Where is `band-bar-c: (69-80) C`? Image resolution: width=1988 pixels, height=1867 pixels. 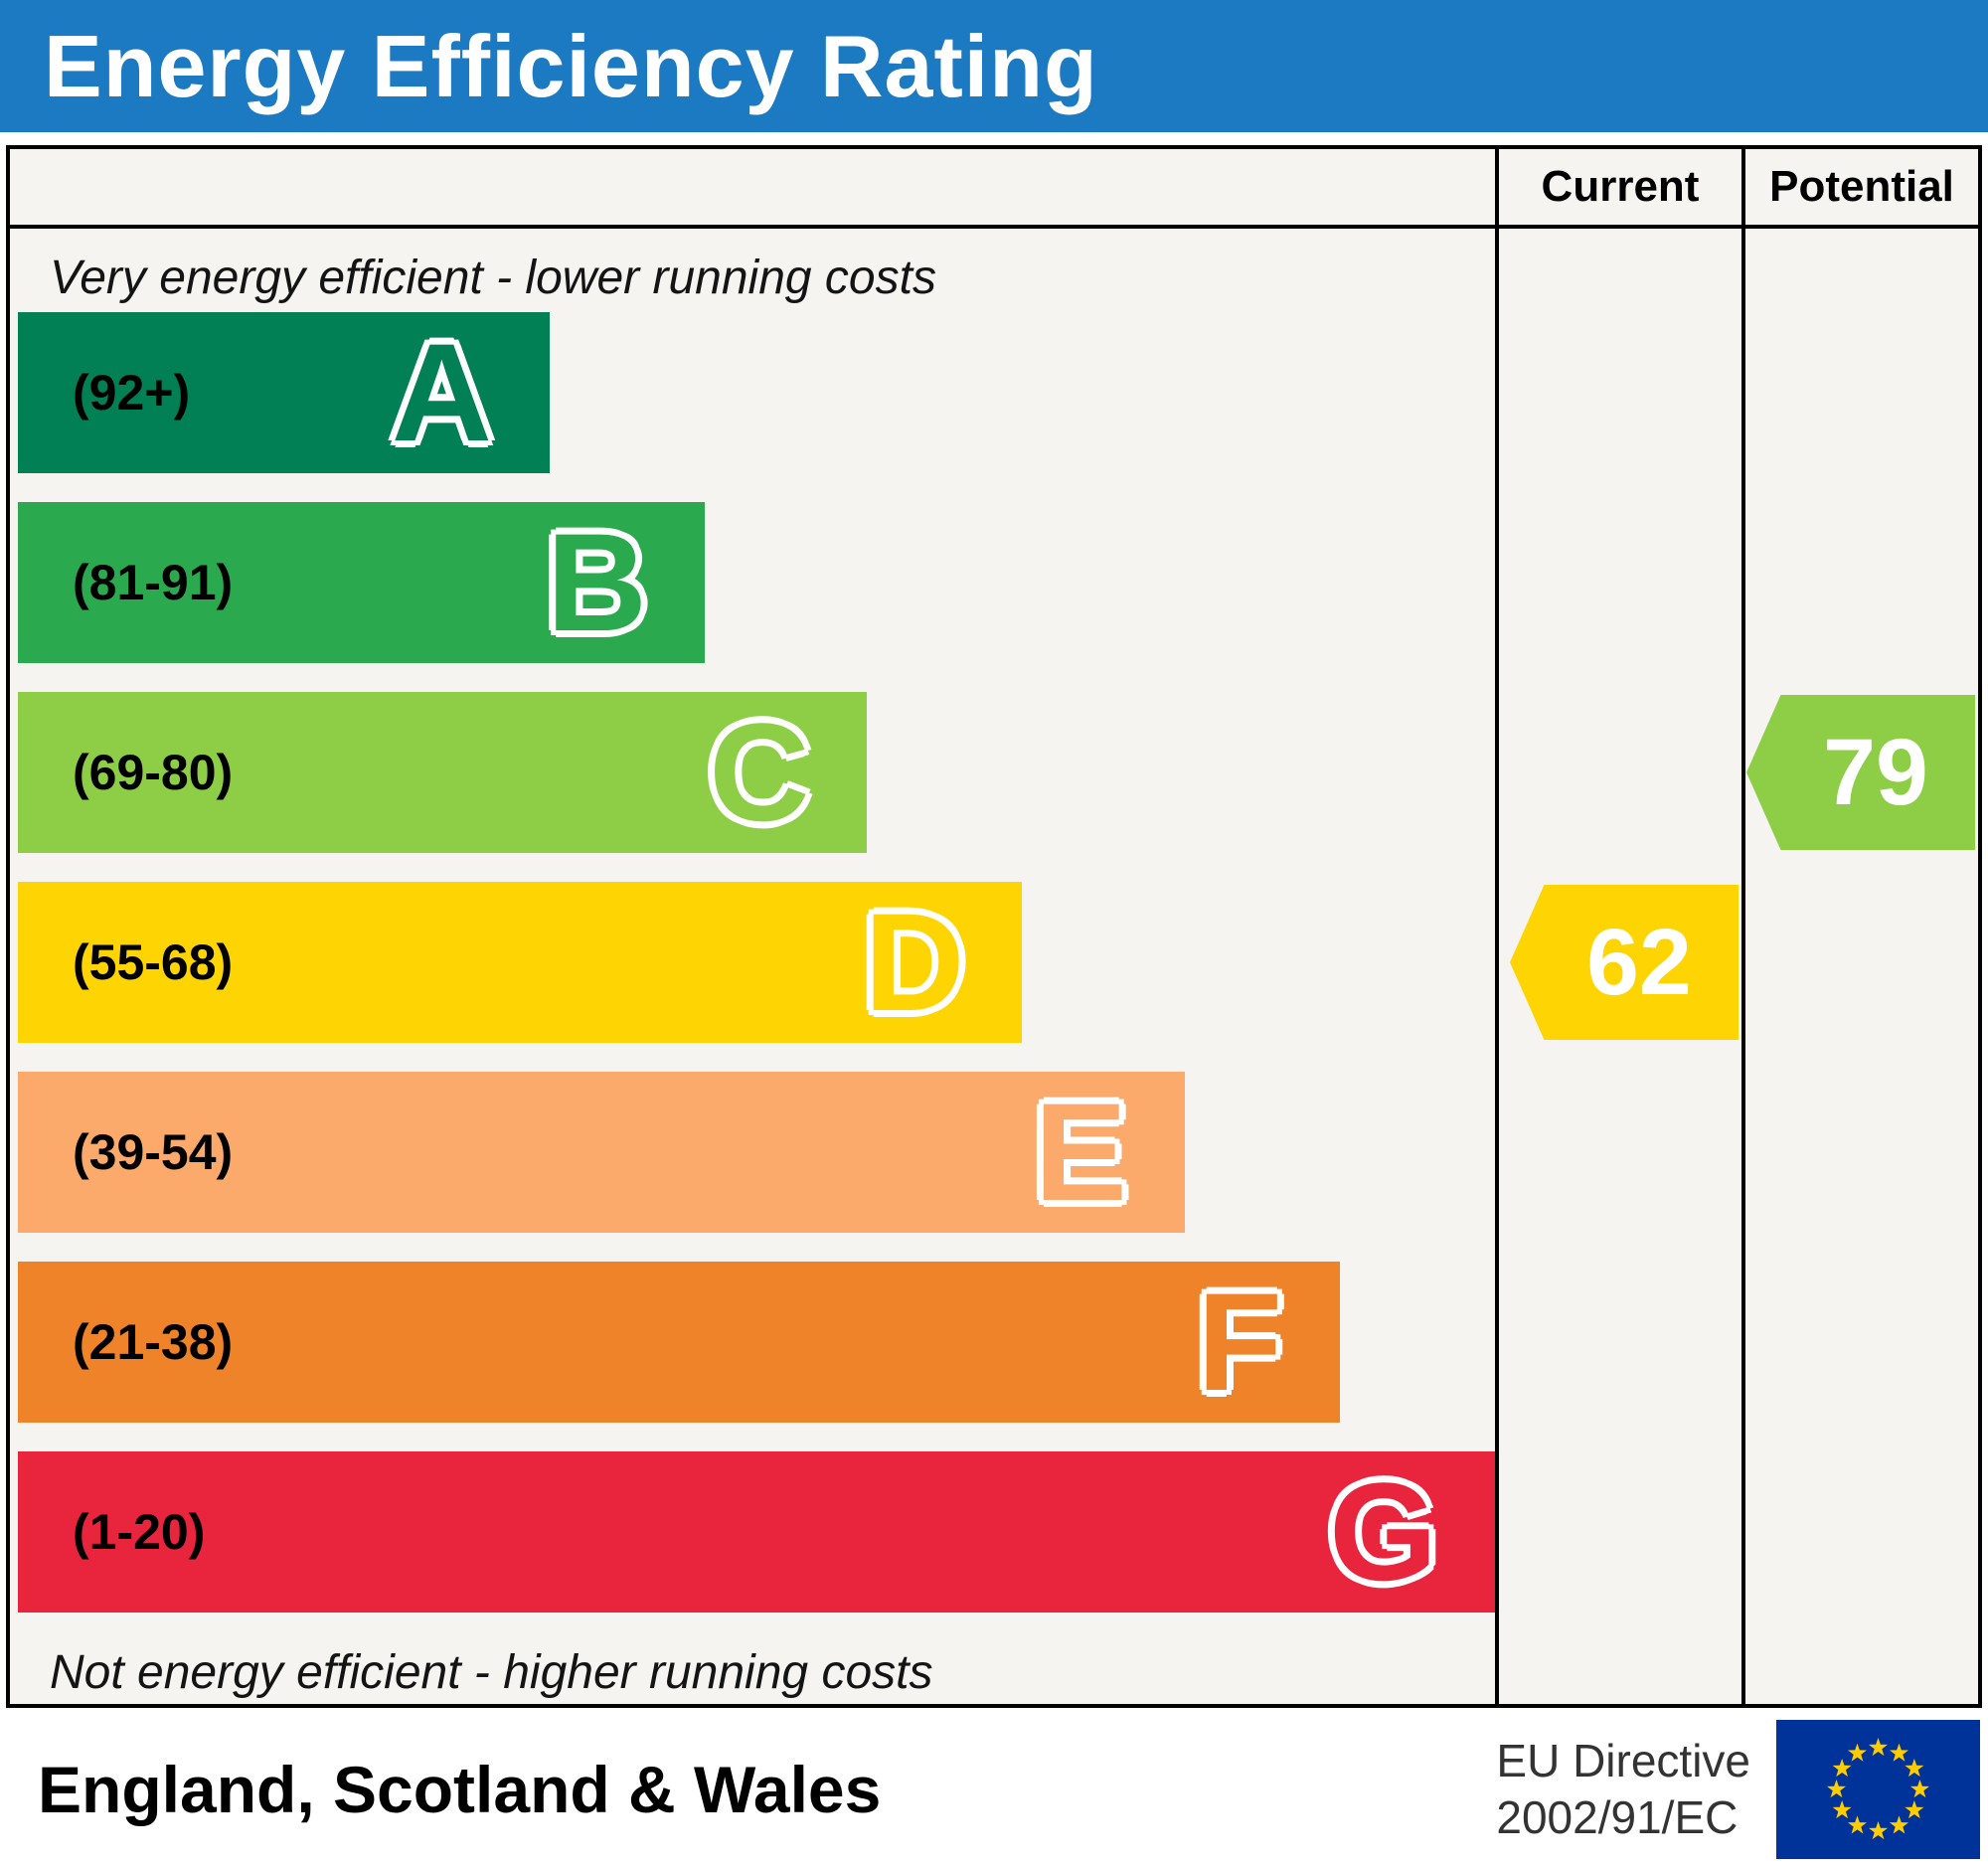 band-bar-c: (69-80) C is located at coordinates (443, 772).